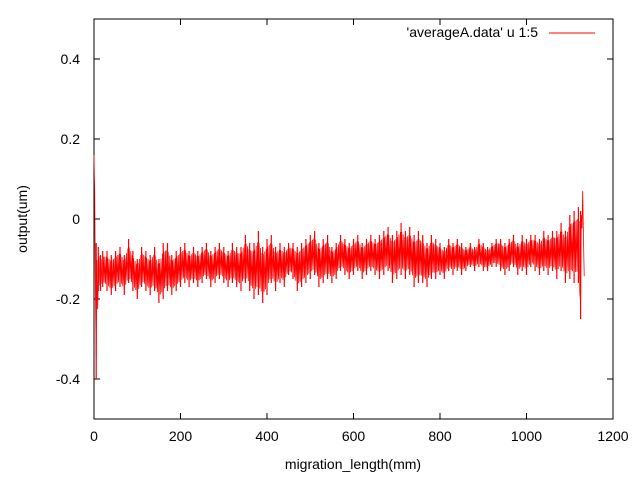 The height and width of the screenshot is (480, 640). I want to click on y-tick-label: 0.2, so click(71, 139).